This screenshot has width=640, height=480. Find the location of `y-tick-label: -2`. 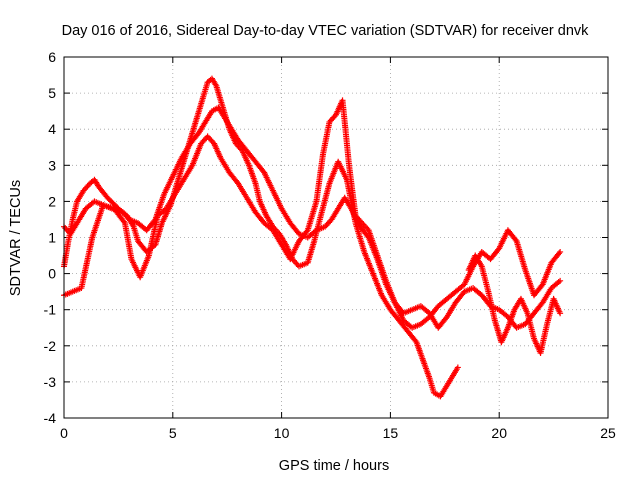

y-tick-label: -2 is located at coordinates (50, 346).